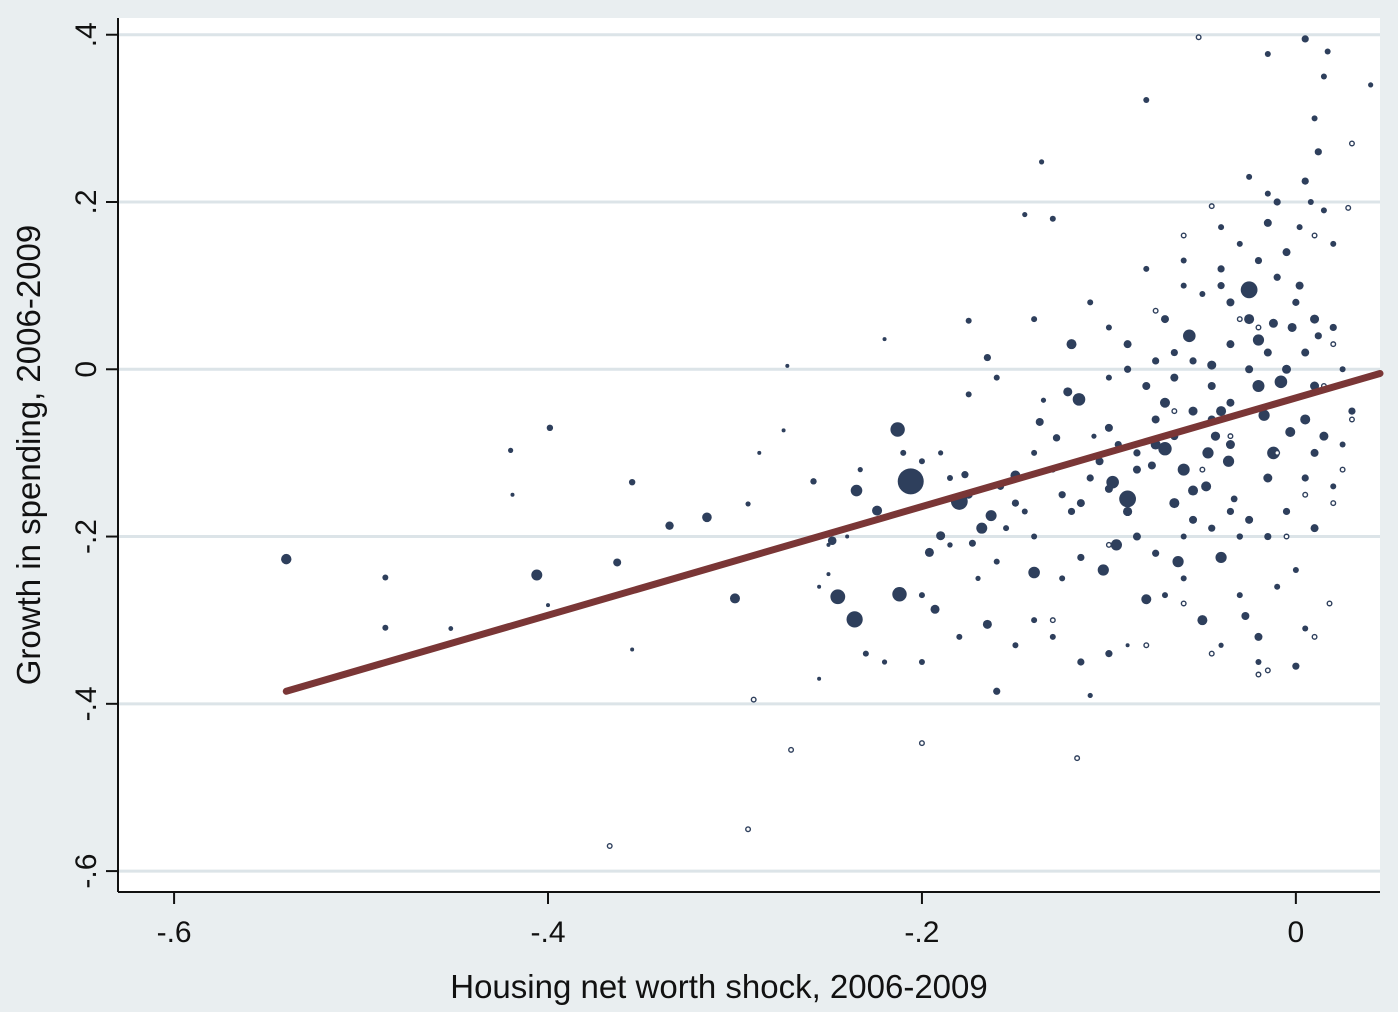 Image resolution: width=1398 pixels, height=1012 pixels. What do you see at coordinates (86, 871) in the screenshot?
I see `y-tick-label: -.6` at bounding box center [86, 871].